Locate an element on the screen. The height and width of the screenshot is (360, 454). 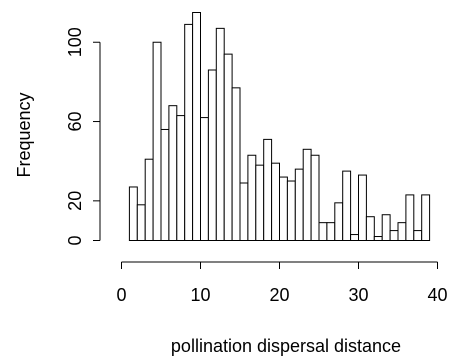
x-axis-ticks: 0 10 20 30 40 is located at coordinates (282, 283).